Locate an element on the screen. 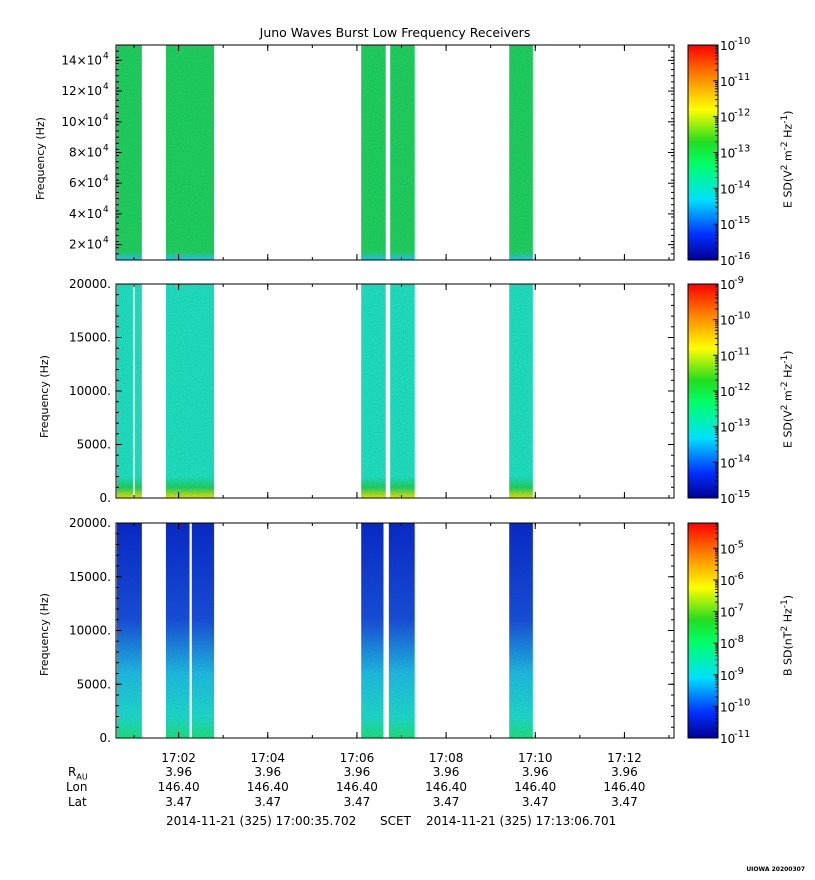 This screenshot has height=880, width=815. colorbar-tick: 10-6 is located at coordinates (728, 579).